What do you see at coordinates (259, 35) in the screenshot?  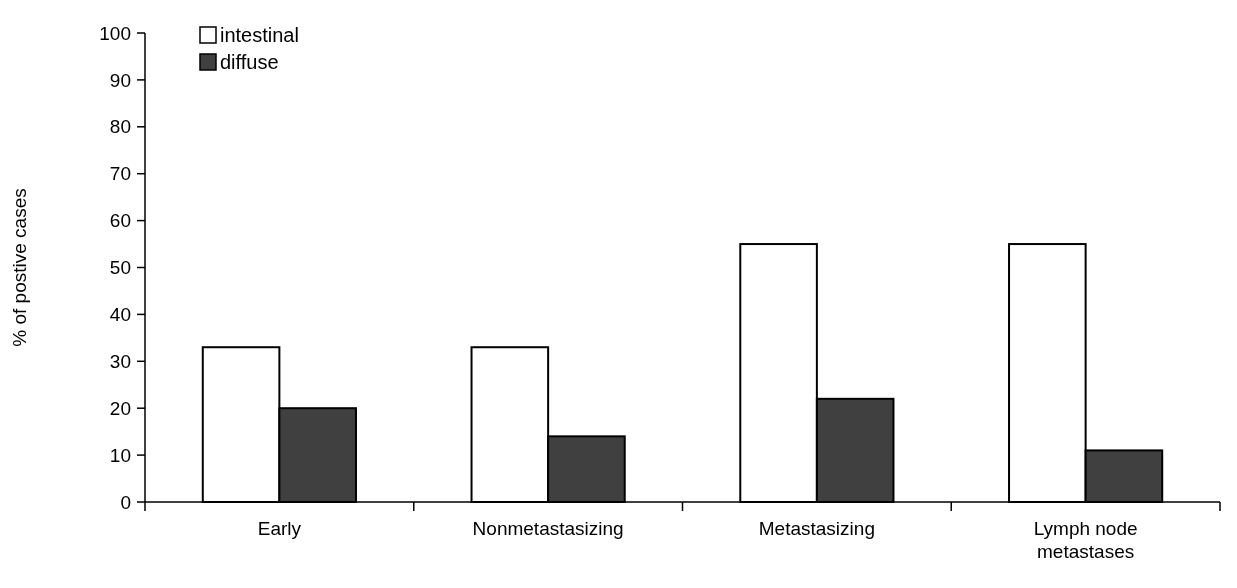 I see `legend-label: intestinal` at bounding box center [259, 35].